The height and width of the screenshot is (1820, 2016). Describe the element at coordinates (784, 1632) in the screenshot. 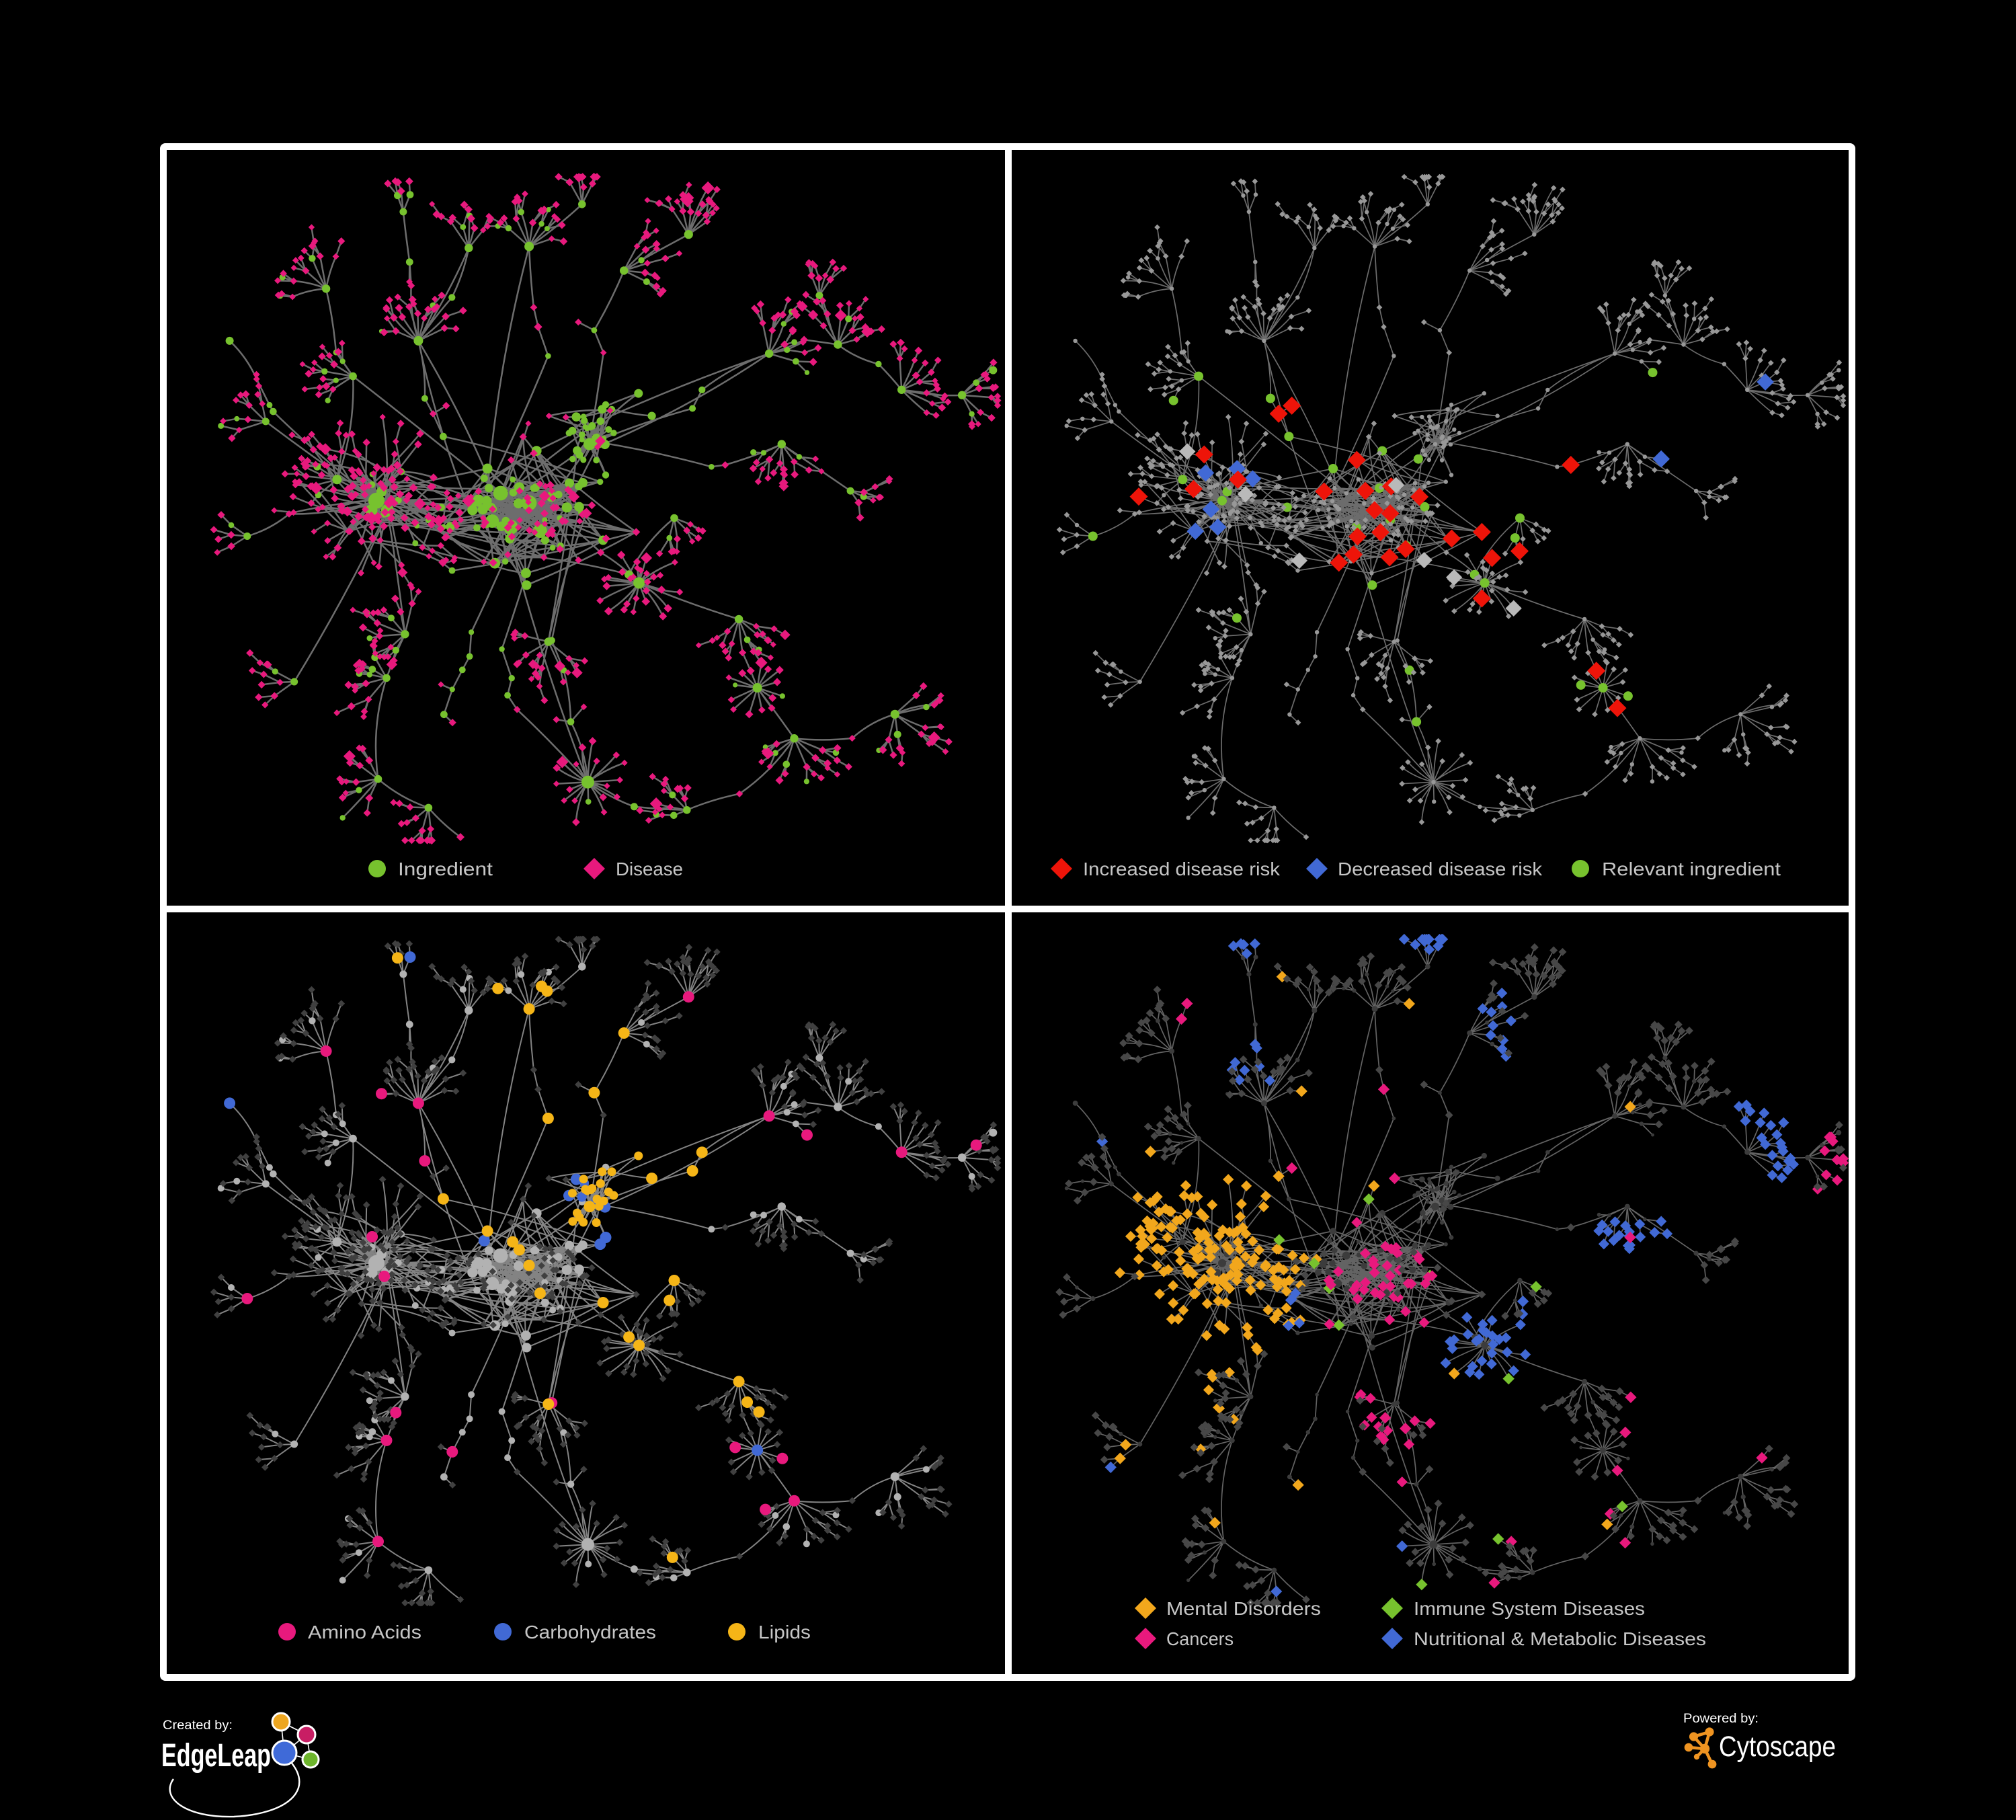

I see `svg-text: Lipids` at that location.